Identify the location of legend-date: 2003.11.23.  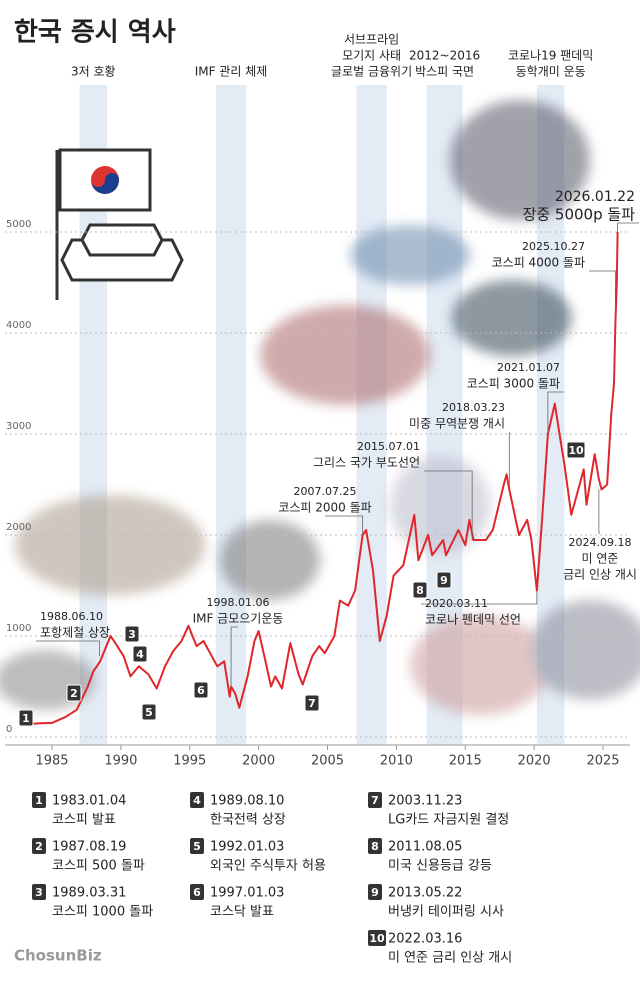
(425, 801).